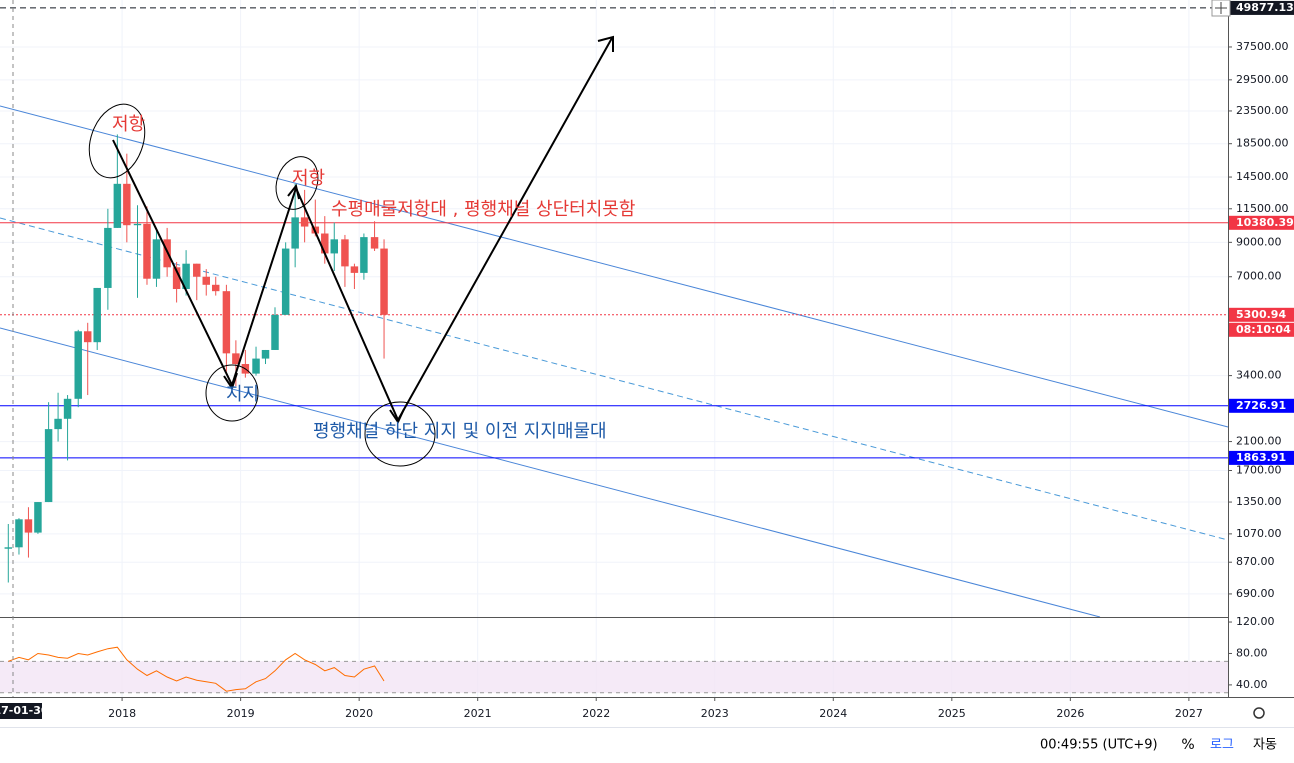  Describe the element at coordinates (1255, 593) in the screenshot. I see `y-tick-label: 690.00` at that location.